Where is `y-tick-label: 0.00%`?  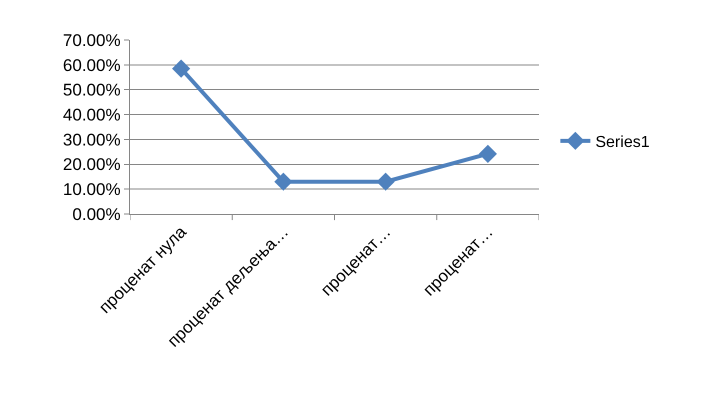
y-tick-label: 0.00% is located at coordinates (96, 214).